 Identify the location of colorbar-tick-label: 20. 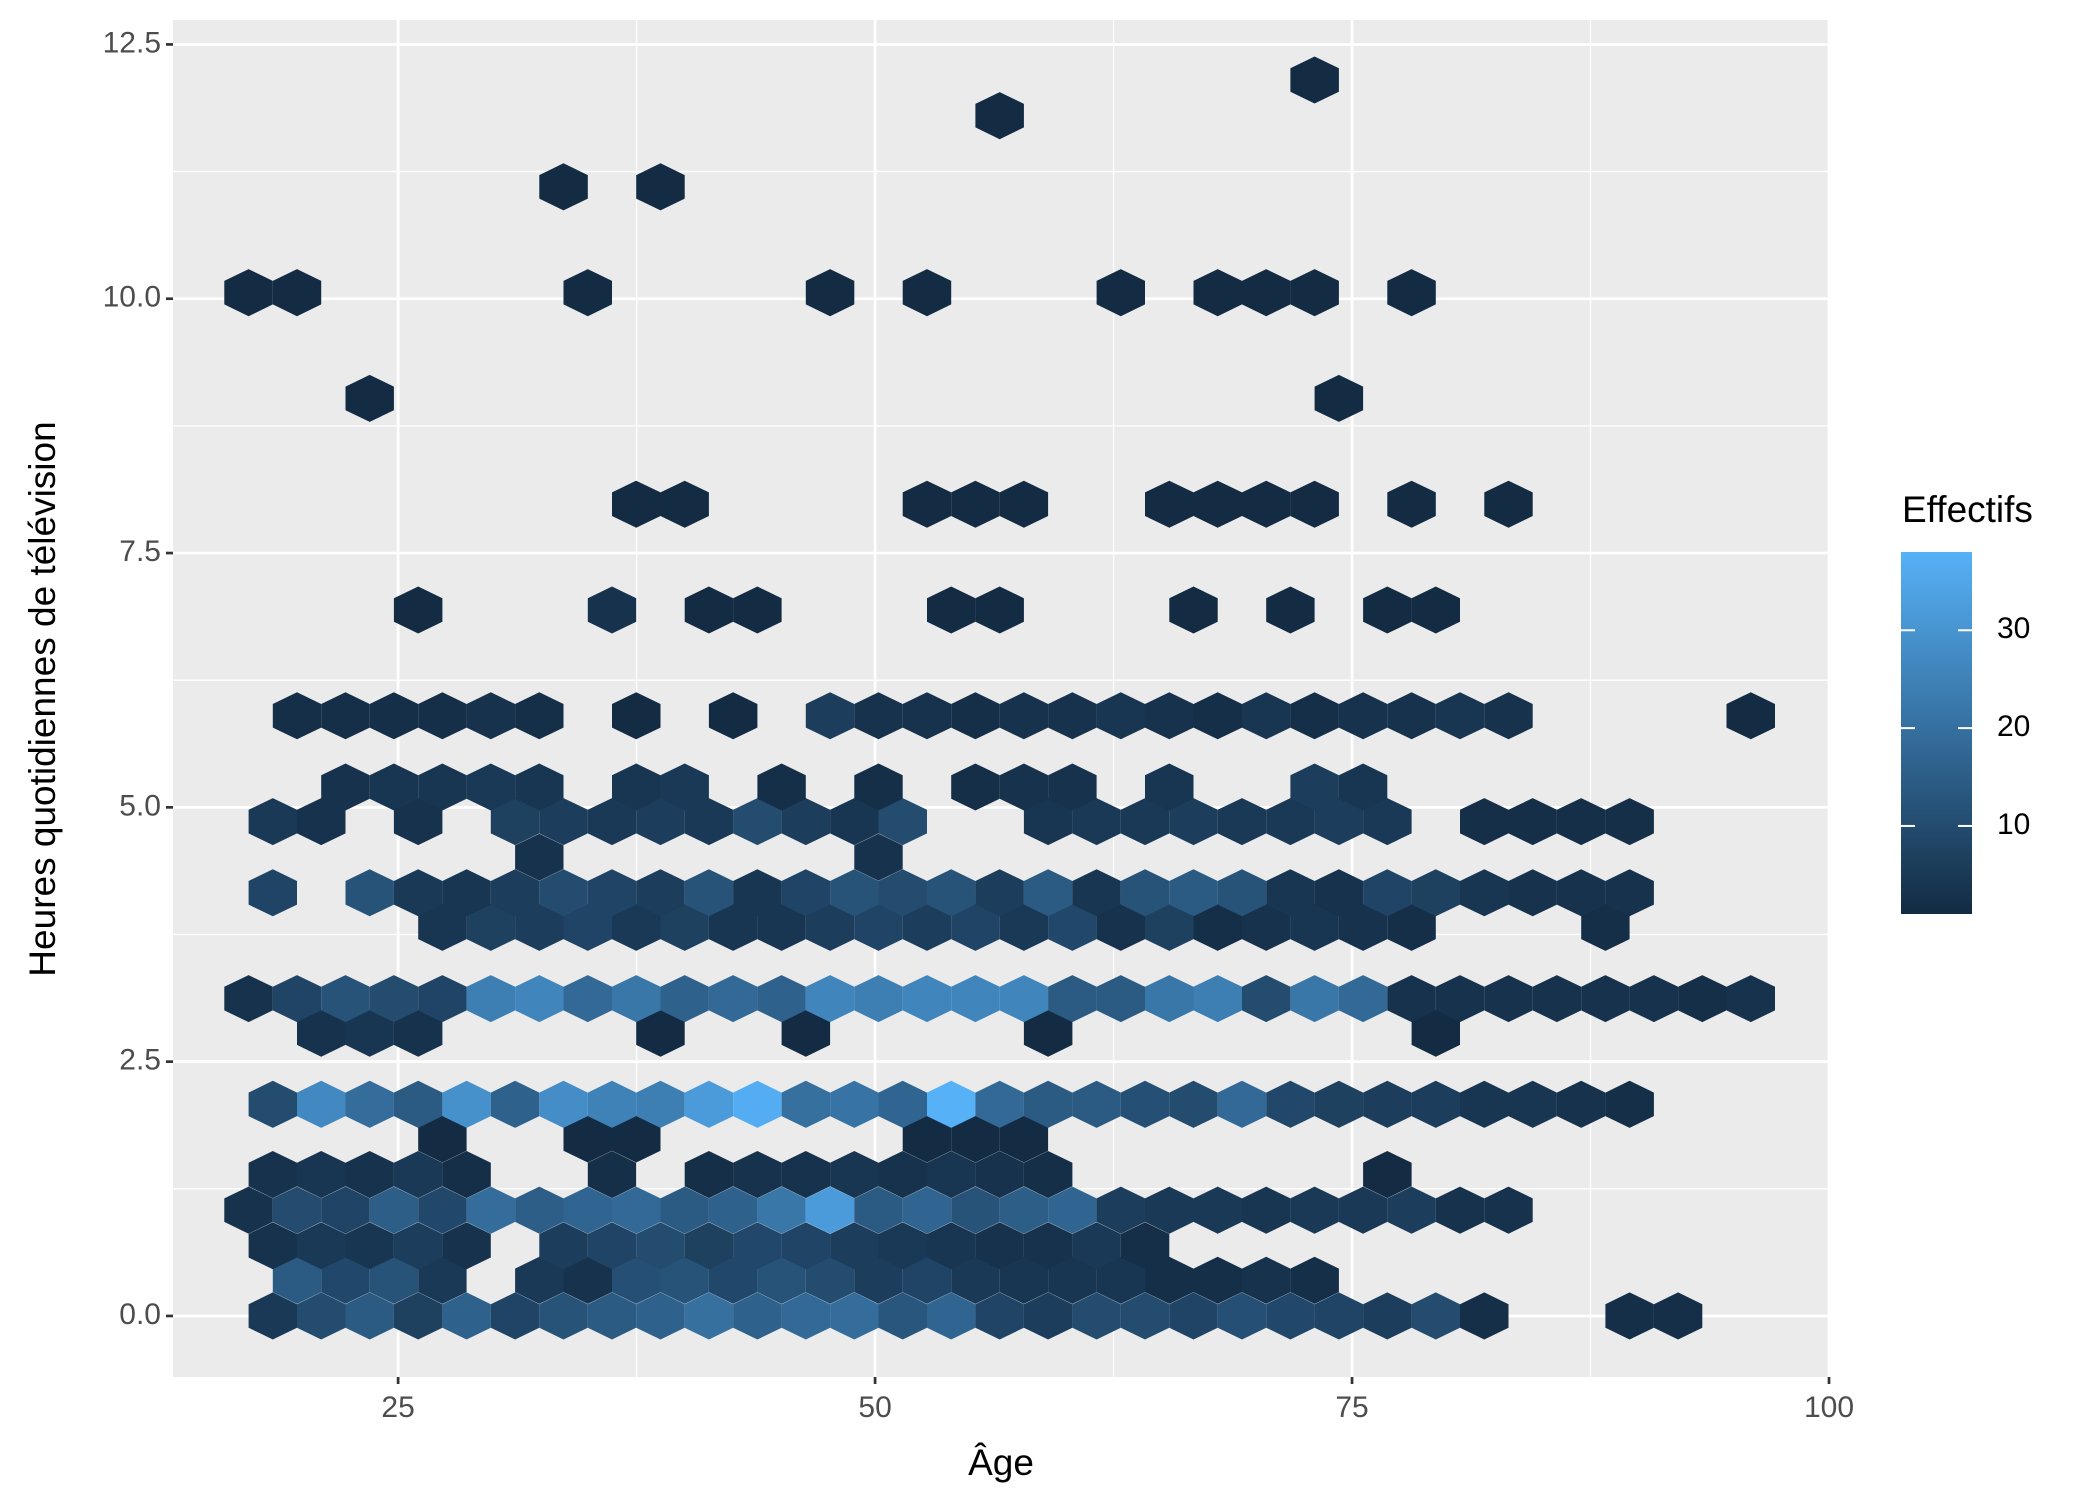
(2013, 726).